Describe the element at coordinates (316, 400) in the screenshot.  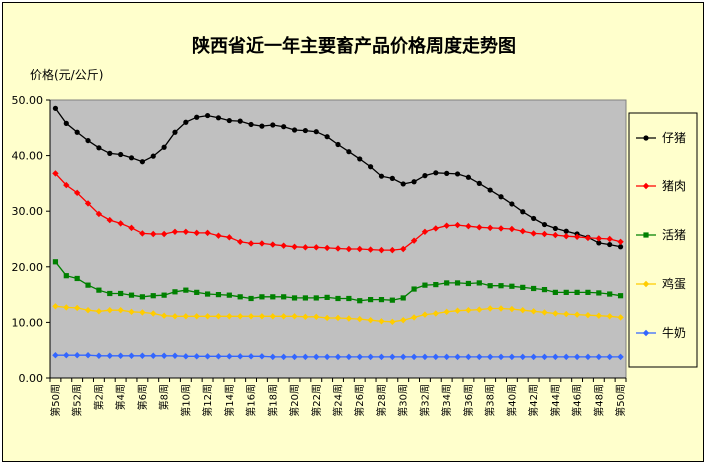
I see `x-tick-label: 第22周` at that location.